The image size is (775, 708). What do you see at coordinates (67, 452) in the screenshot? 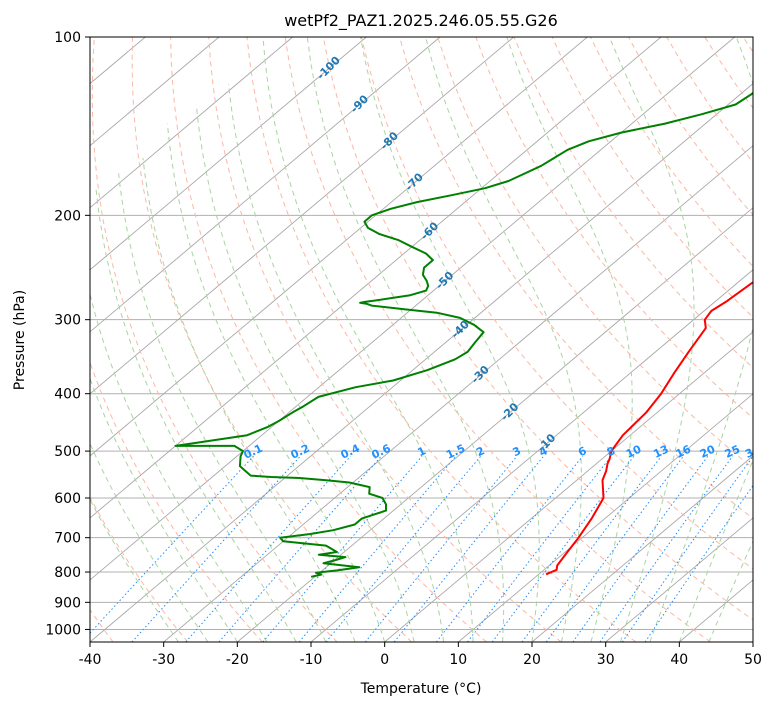
I see `y-tick-label: 500` at bounding box center [67, 452].